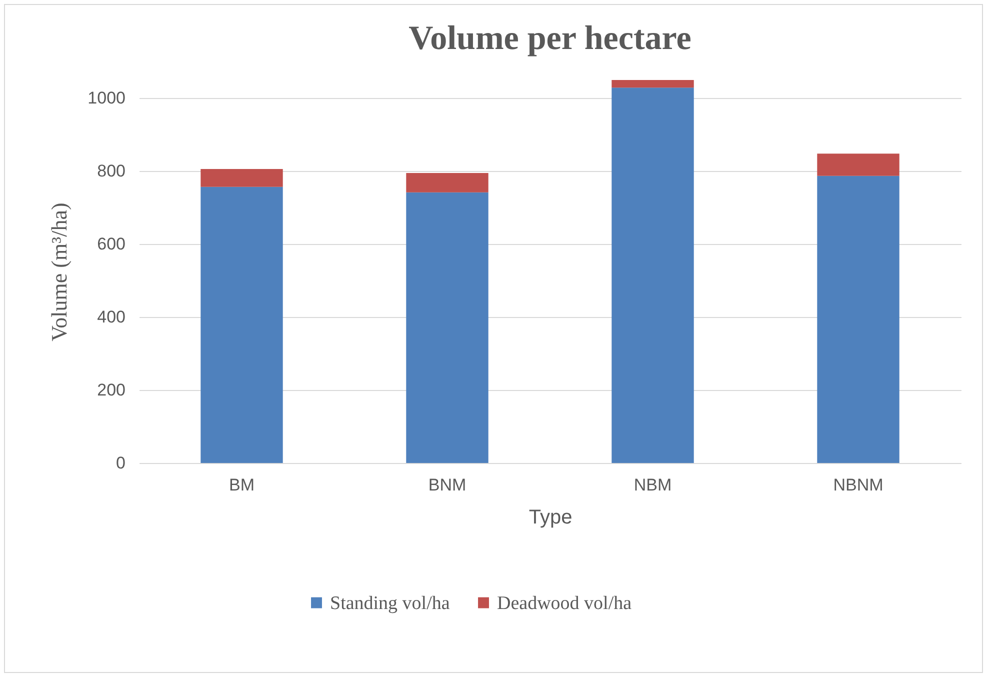 The image size is (989, 679). I want to click on x-tick-label: BNM, so click(447, 485).